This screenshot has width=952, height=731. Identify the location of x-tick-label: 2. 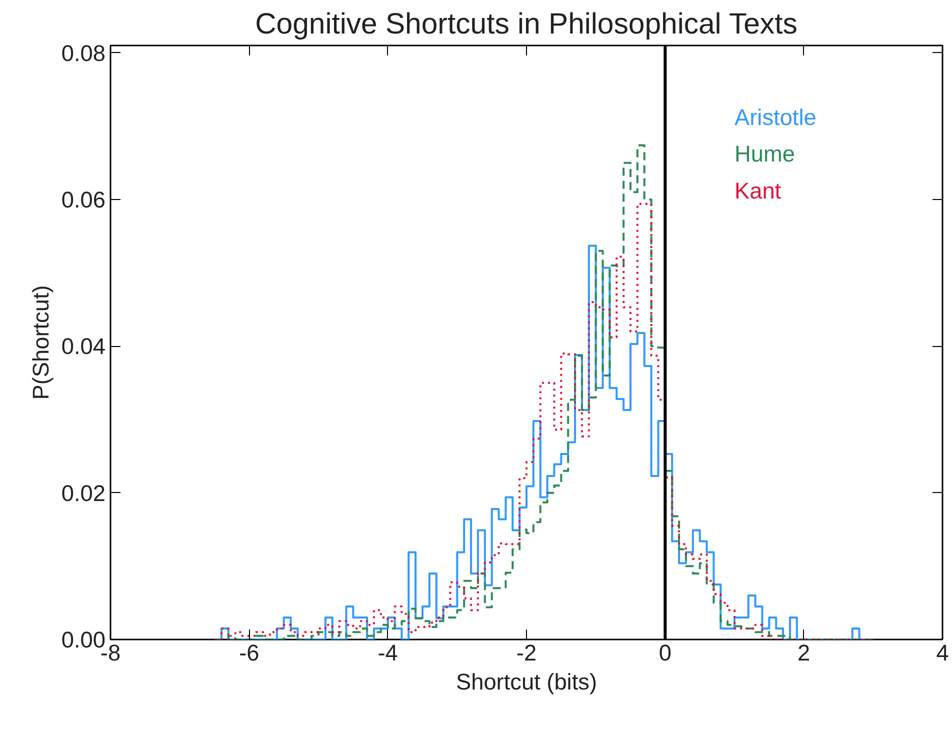
(804, 653).